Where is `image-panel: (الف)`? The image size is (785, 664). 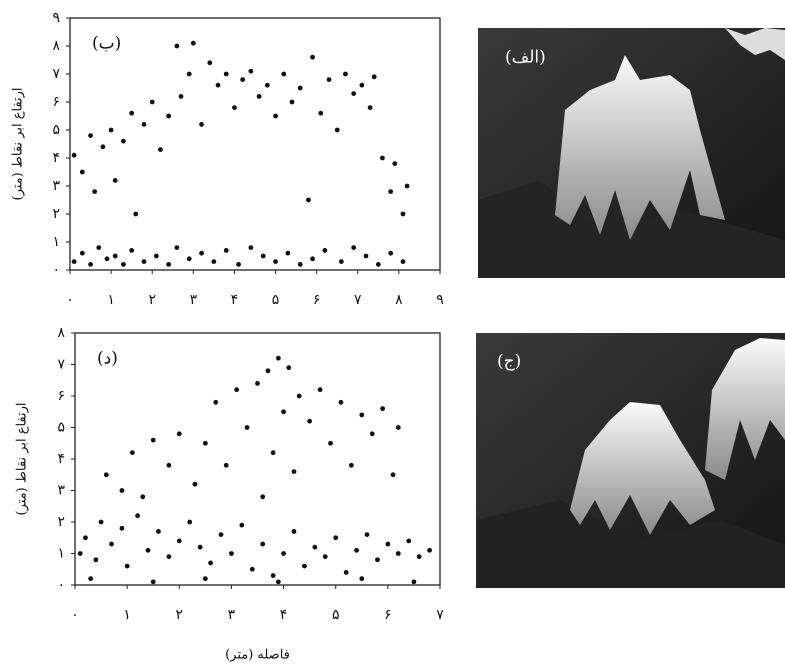 image-panel: (الف) is located at coordinates (631, 153).